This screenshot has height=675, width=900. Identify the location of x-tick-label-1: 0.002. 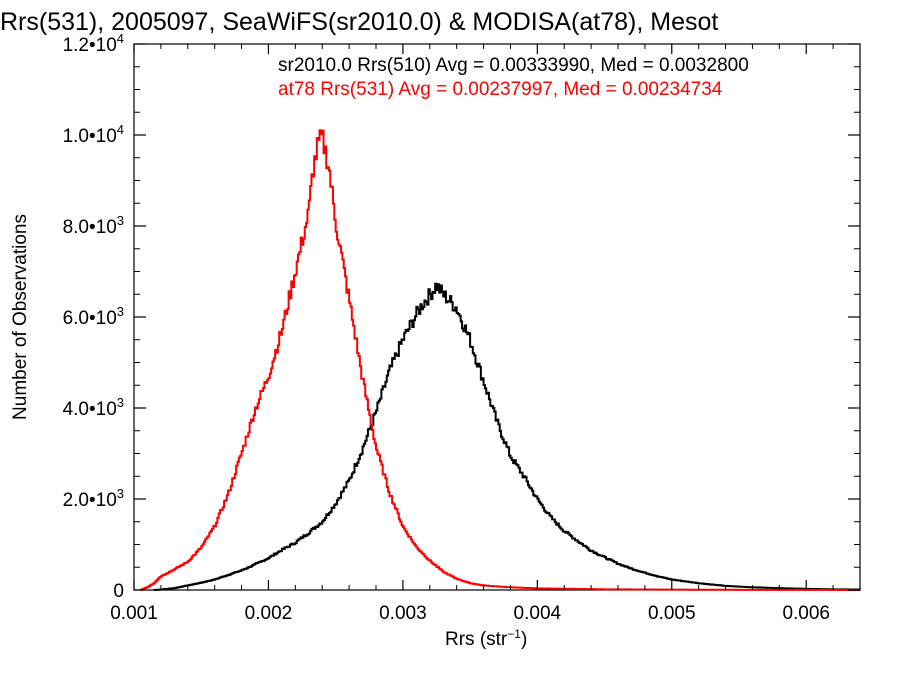
(269, 613).